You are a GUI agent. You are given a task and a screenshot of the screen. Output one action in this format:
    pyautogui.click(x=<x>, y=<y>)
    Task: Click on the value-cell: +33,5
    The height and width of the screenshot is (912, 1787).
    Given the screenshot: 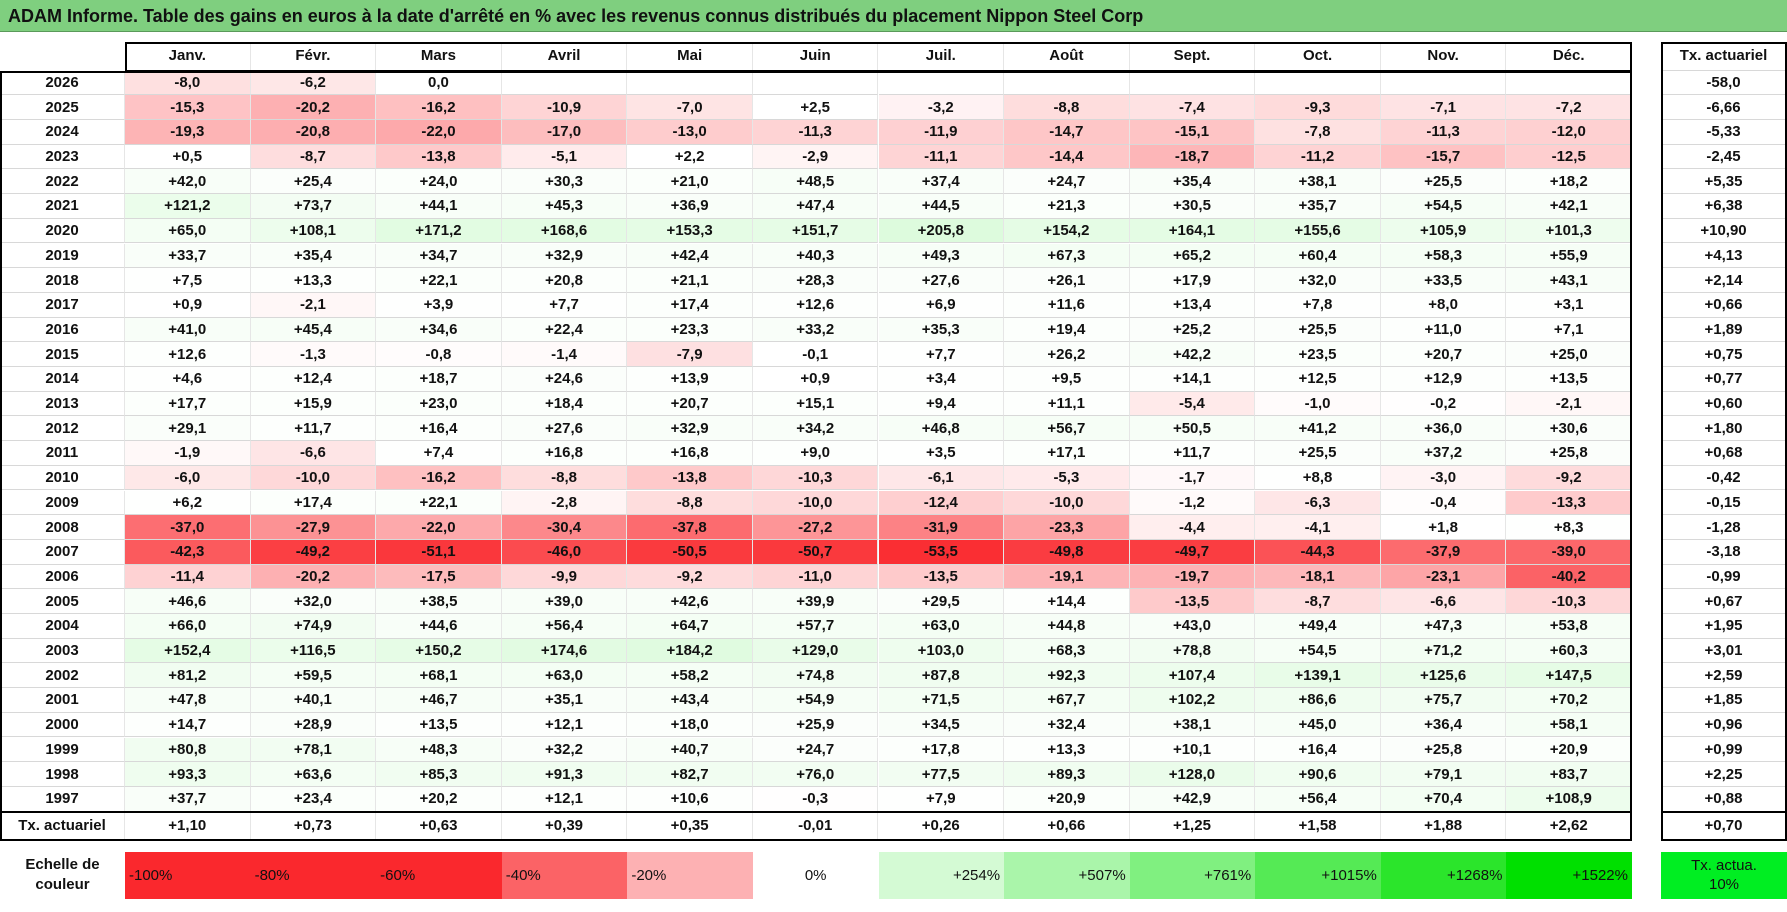 What is the action you would take?
    pyautogui.click(x=1443, y=280)
    